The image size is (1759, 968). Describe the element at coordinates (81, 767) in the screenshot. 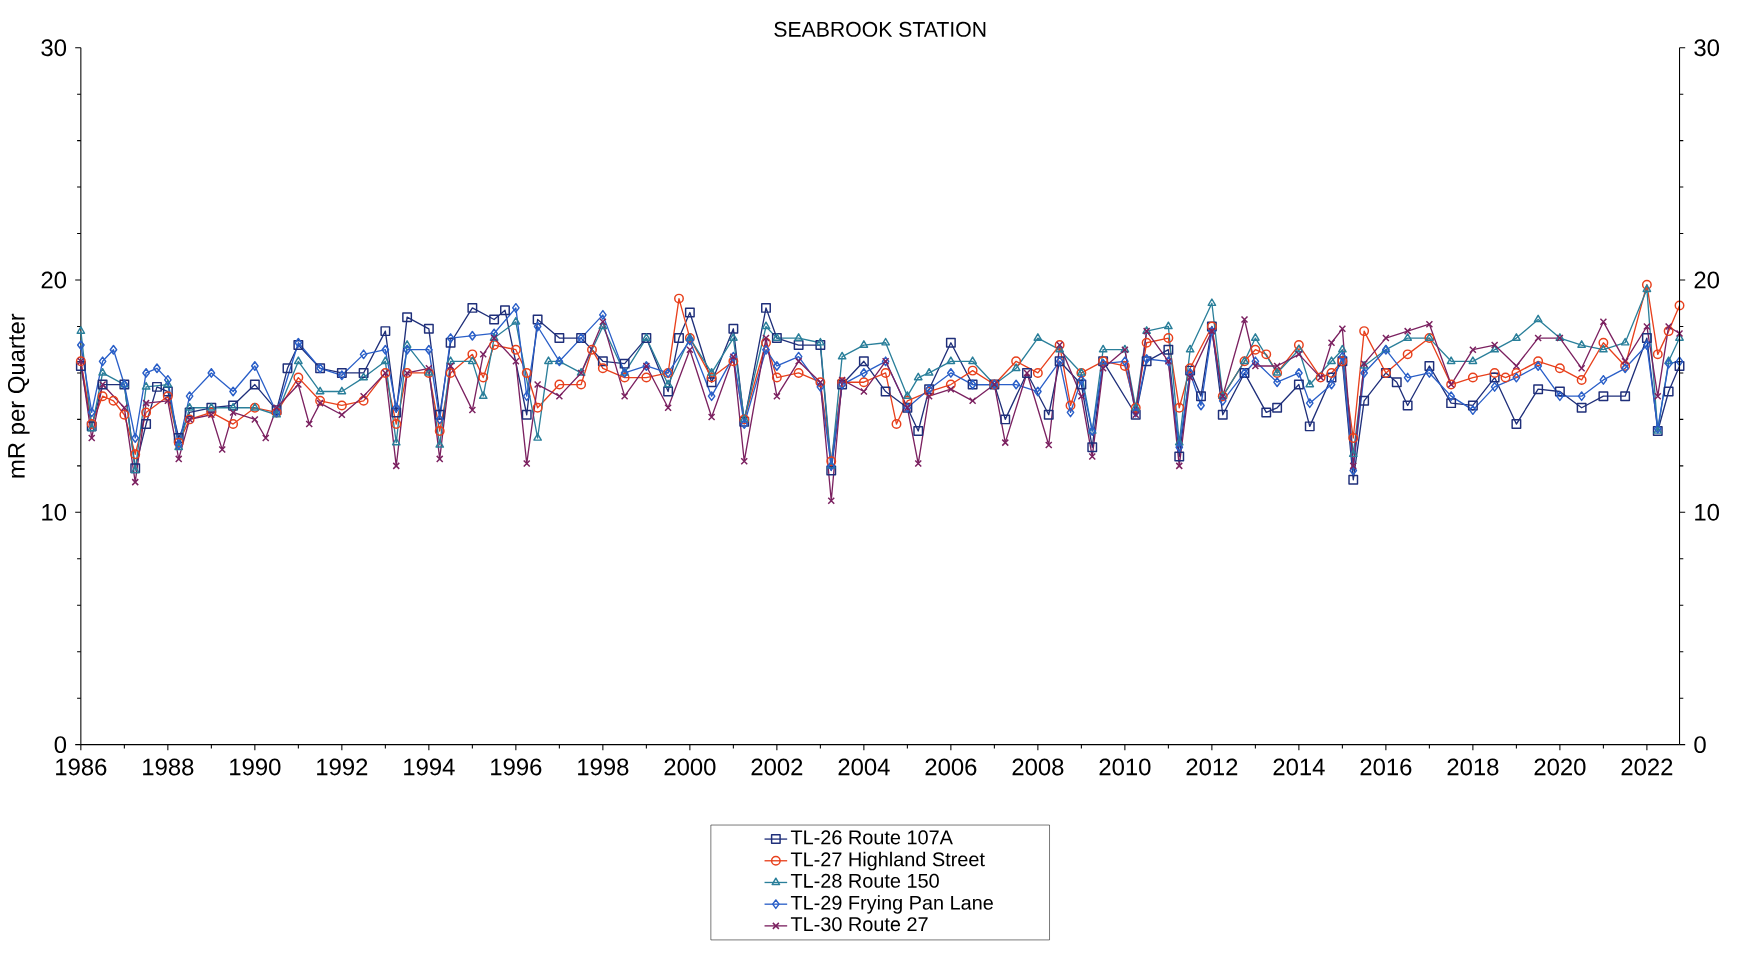

I see `x-tick-label: 1986` at that location.